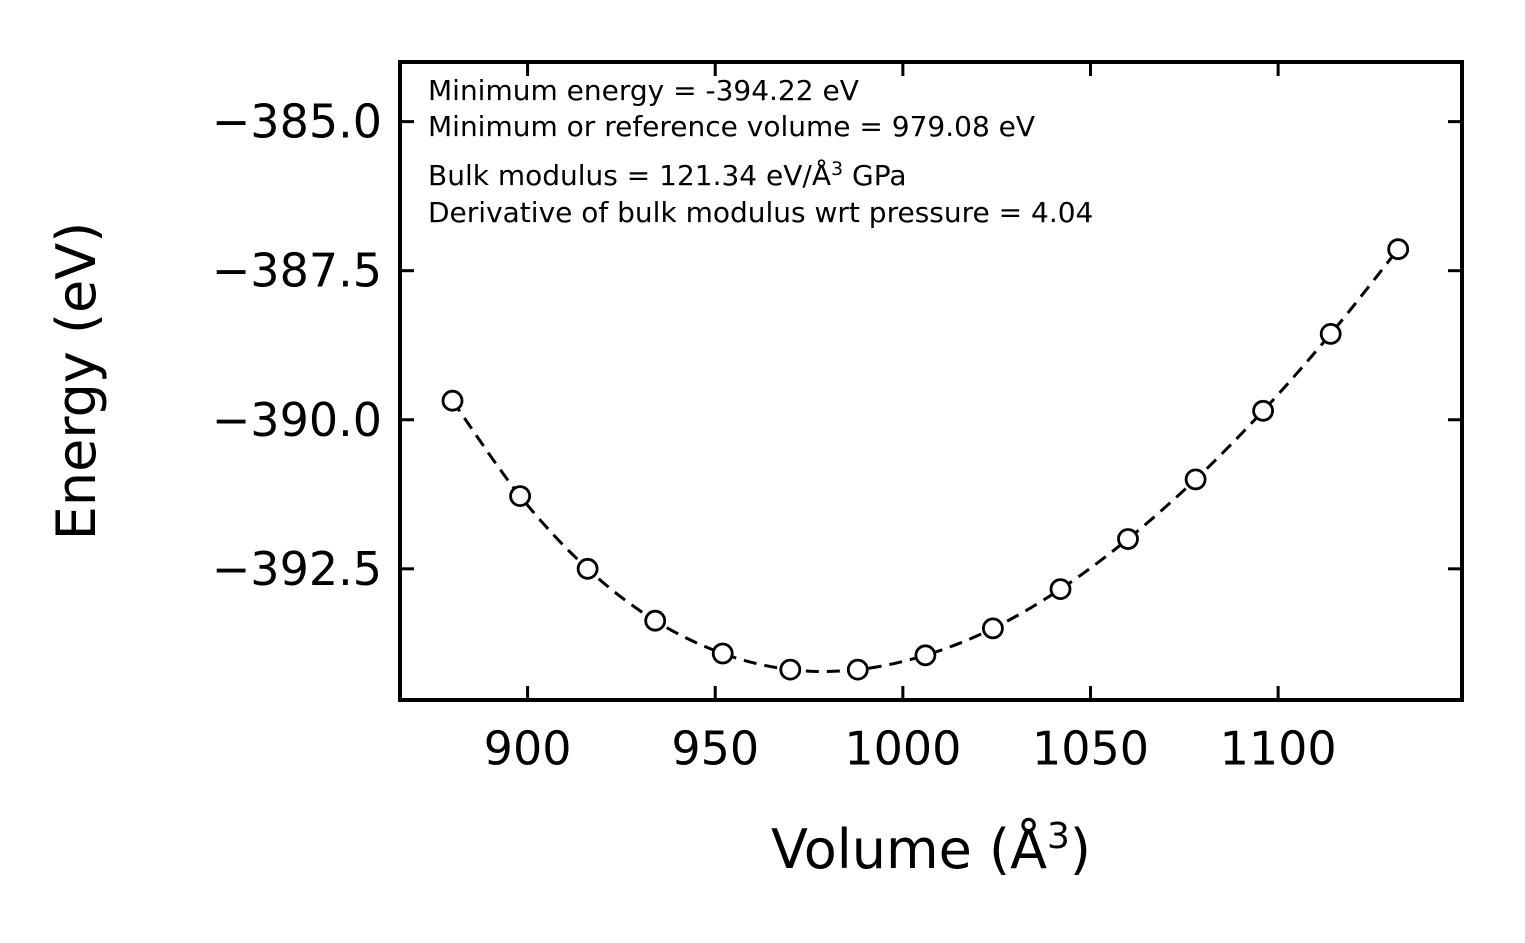 The height and width of the screenshot is (943, 1525). What do you see at coordinates (874, 175) in the screenshot?
I see `annotation-bulk-modulus-units: GPa` at bounding box center [874, 175].